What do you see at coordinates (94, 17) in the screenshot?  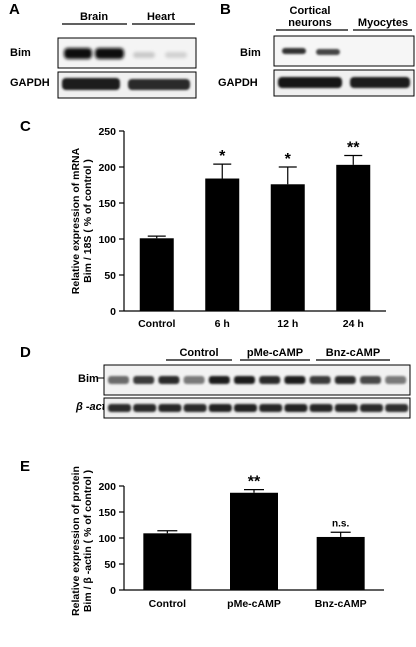 I see `panel-a-group-brain: Brain` at bounding box center [94, 17].